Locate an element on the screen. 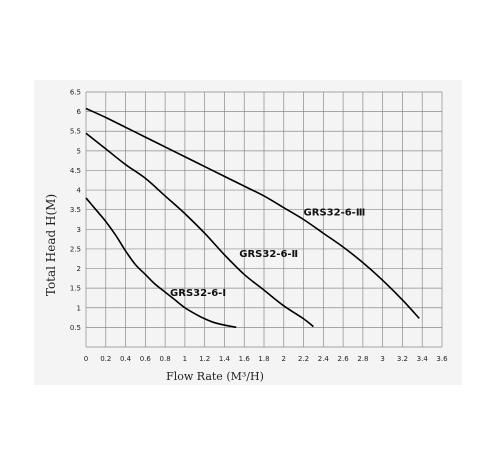 This screenshot has height=450, width=500. x-tick-label: 0.6 is located at coordinates (146, 359).